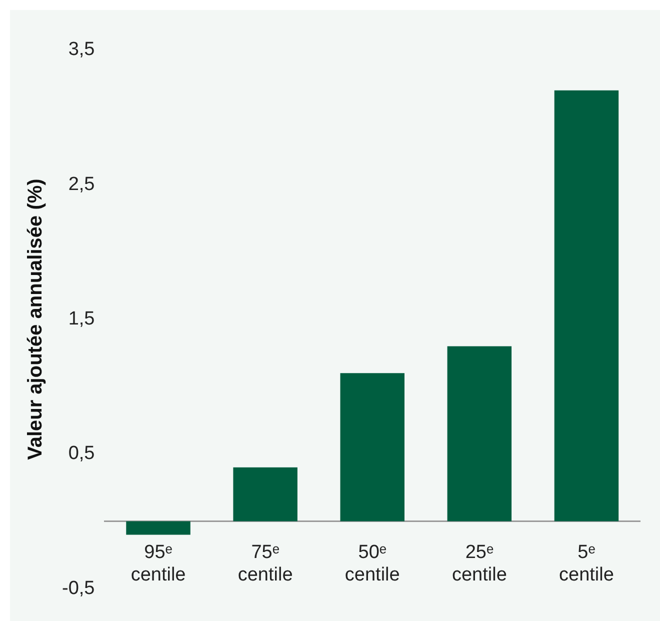 Image resolution: width=660 pixels, height=621 pixels. I want to click on x-tick-label: 25ᵉ centile, so click(479, 564).